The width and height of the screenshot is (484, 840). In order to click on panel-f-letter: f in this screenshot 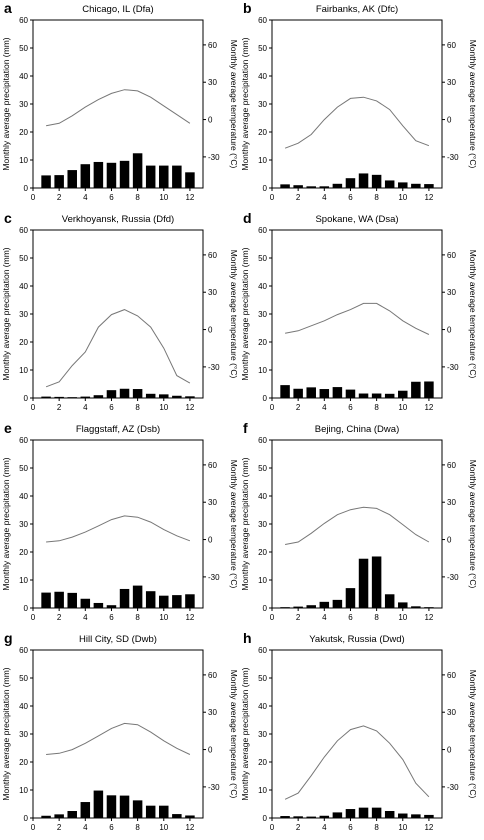, I will do `click(245, 428)`.